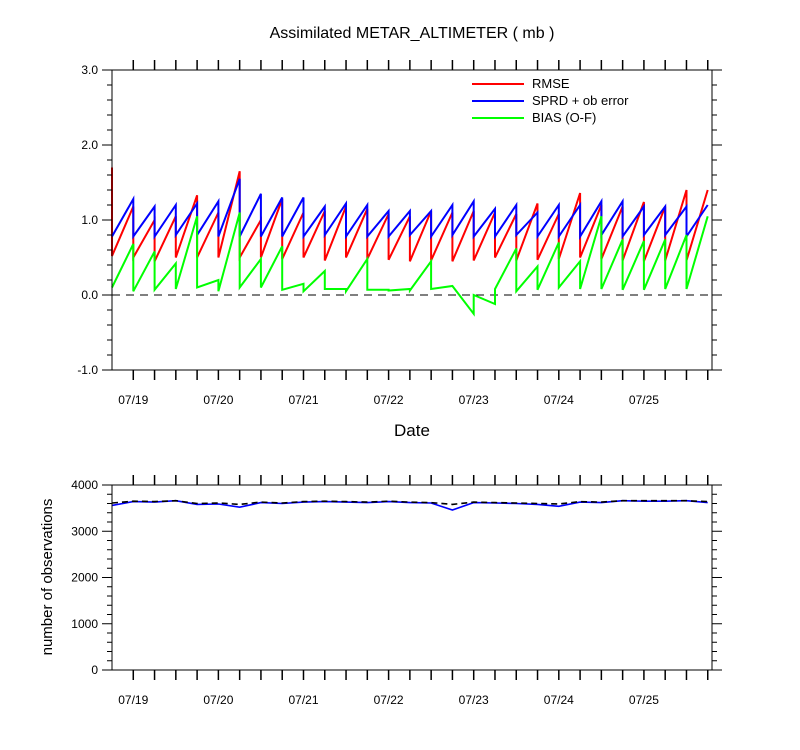 The image size is (800, 750). Describe the element at coordinates (412, 430) in the screenshot. I see `x-axis-label: Date` at that location.